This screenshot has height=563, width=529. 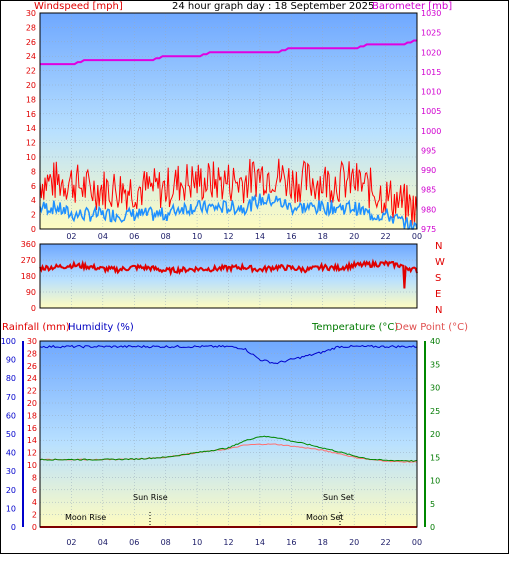 I want to click on wind-x-tick-label: 16, so click(x=291, y=236).